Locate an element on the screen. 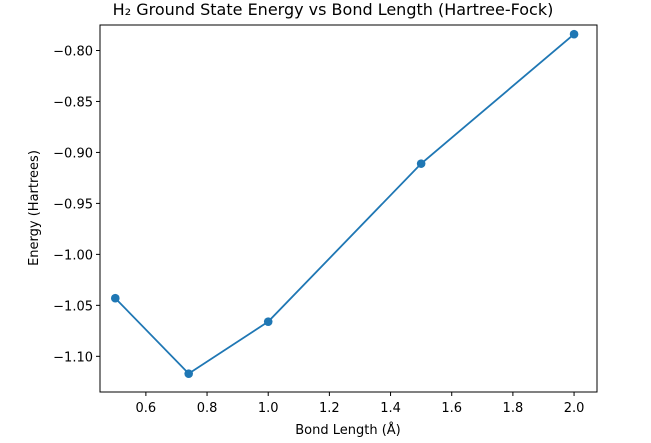 The width and height of the screenshot is (651, 443). y-tick-label: −1.00 is located at coordinates (73, 255).